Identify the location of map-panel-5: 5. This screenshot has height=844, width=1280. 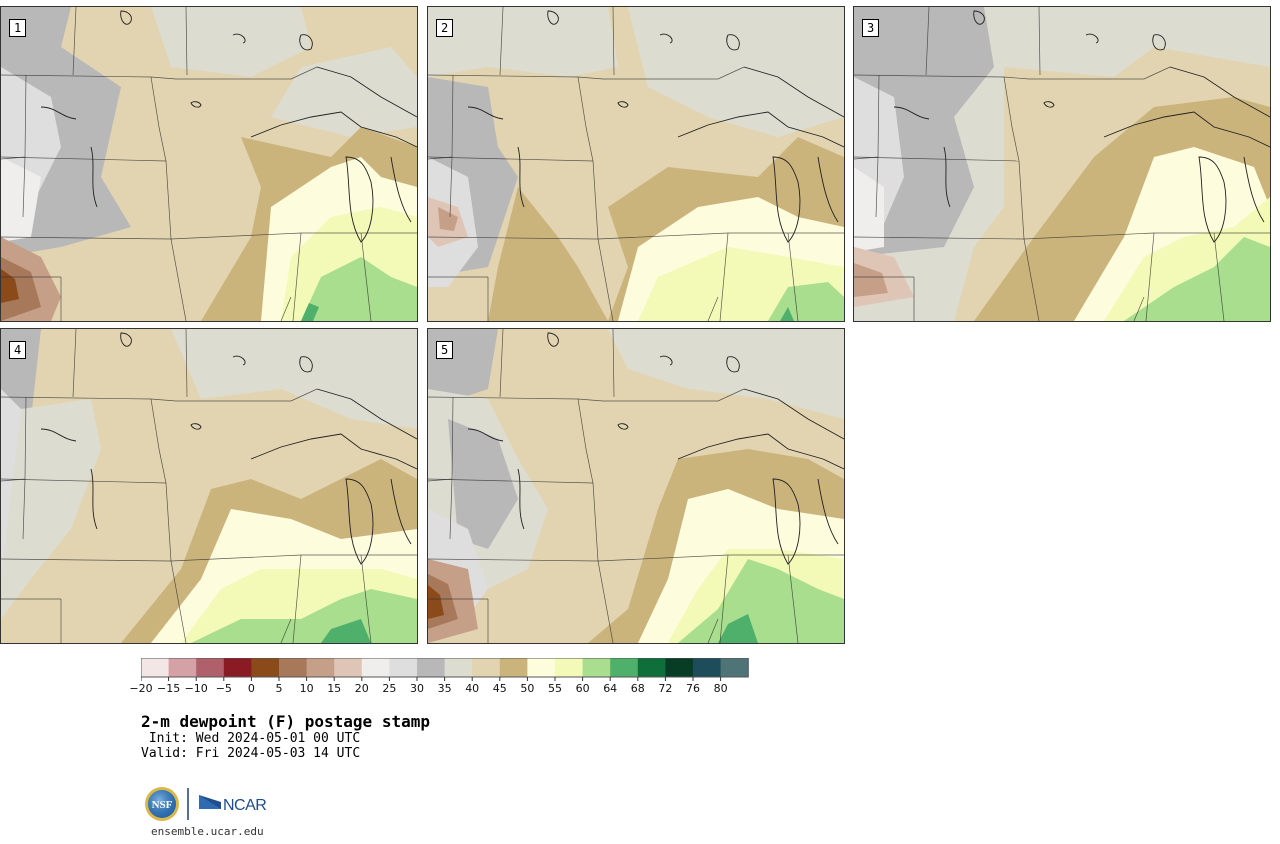
(636, 486).